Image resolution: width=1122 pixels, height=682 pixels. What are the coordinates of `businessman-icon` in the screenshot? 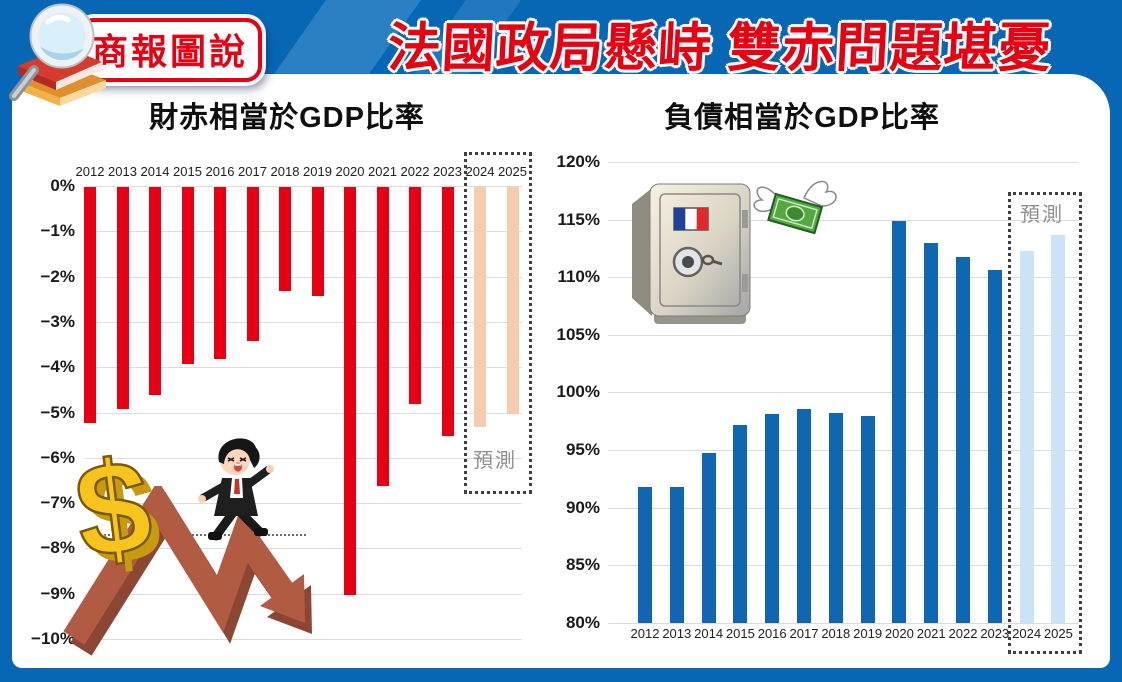 It's located at (236, 489).